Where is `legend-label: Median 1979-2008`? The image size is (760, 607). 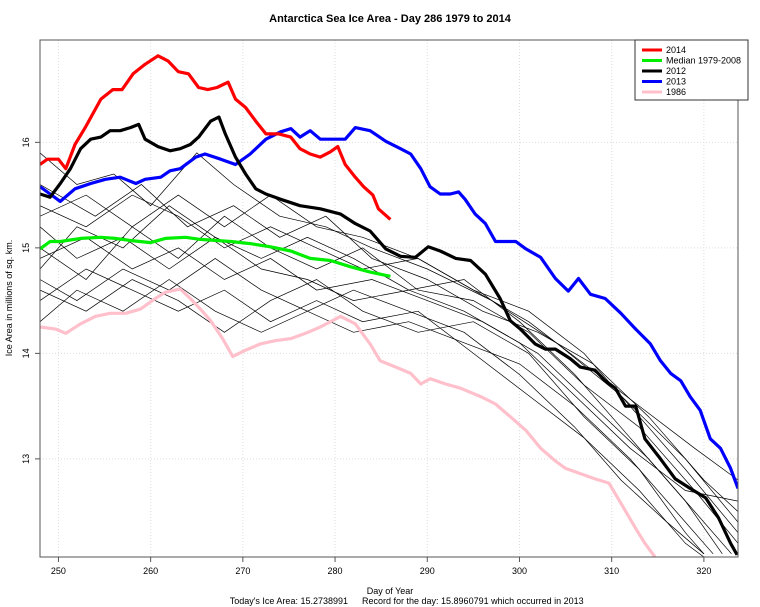
legend-label: Median 1979-2008 is located at coordinates (703, 61).